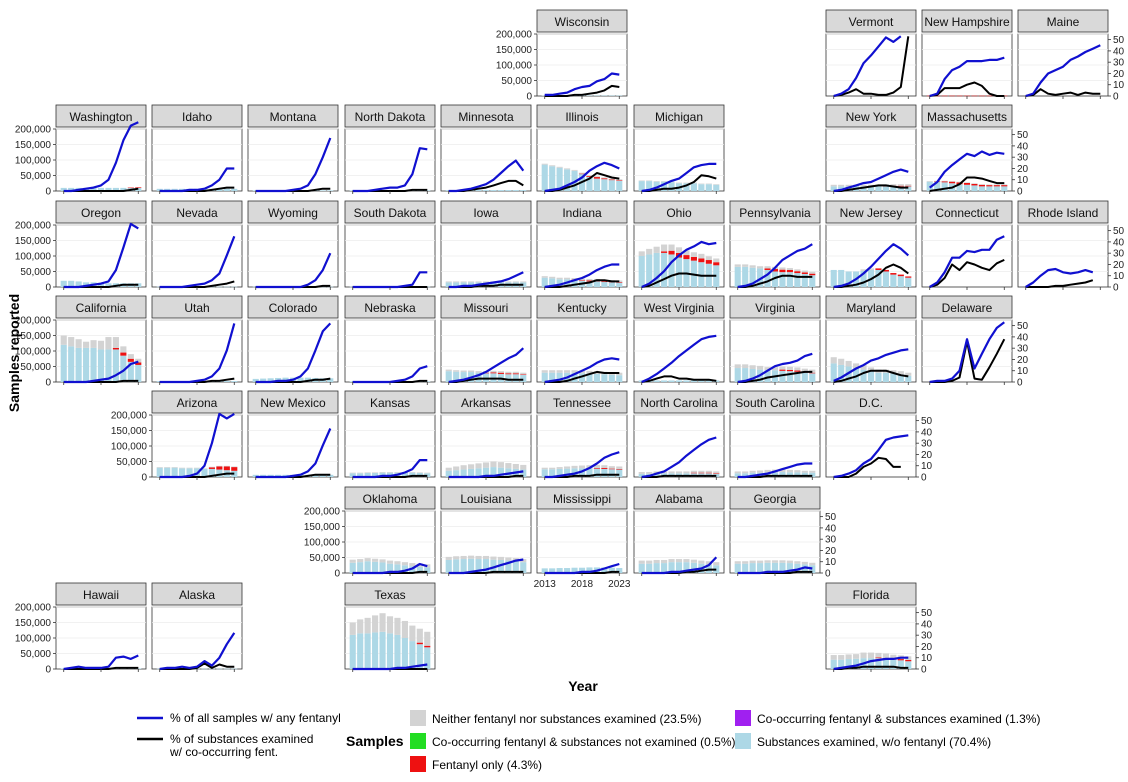 The image size is (1128, 782). Describe the element at coordinates (1119, 231) in the screenshot. I see `y2-tick-label: 50` at that location.